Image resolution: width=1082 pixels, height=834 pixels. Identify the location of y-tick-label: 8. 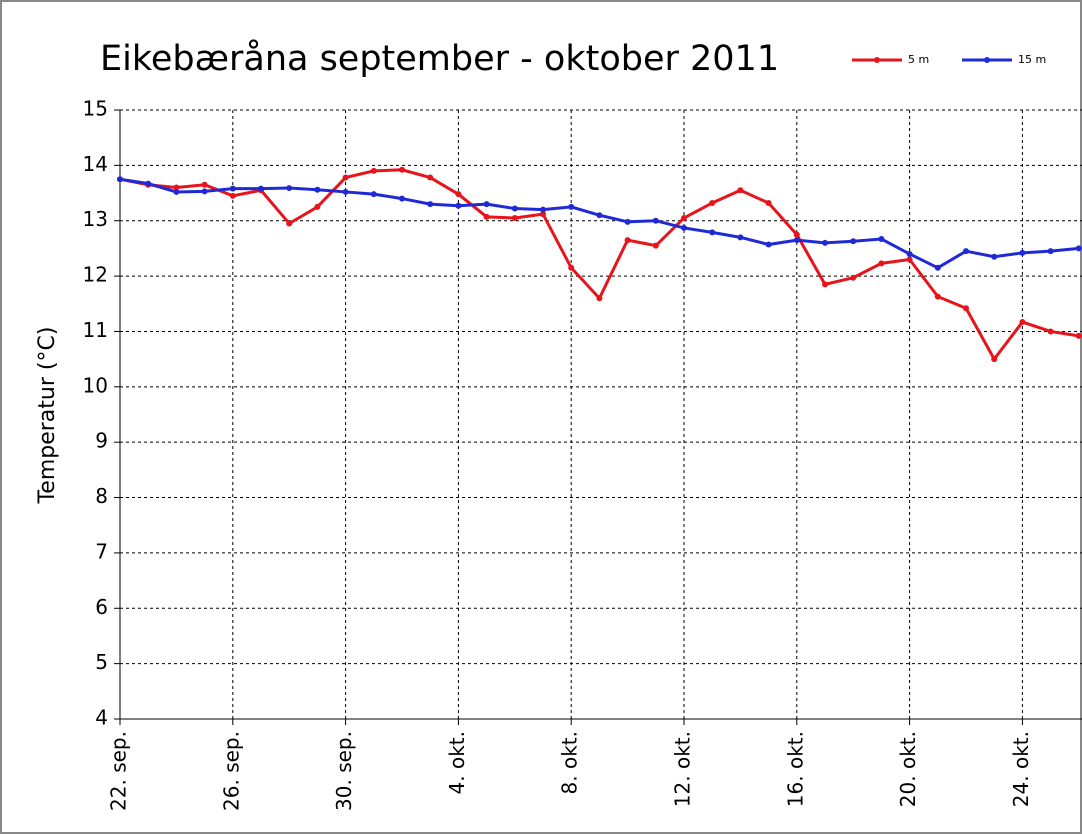
(101, 496).